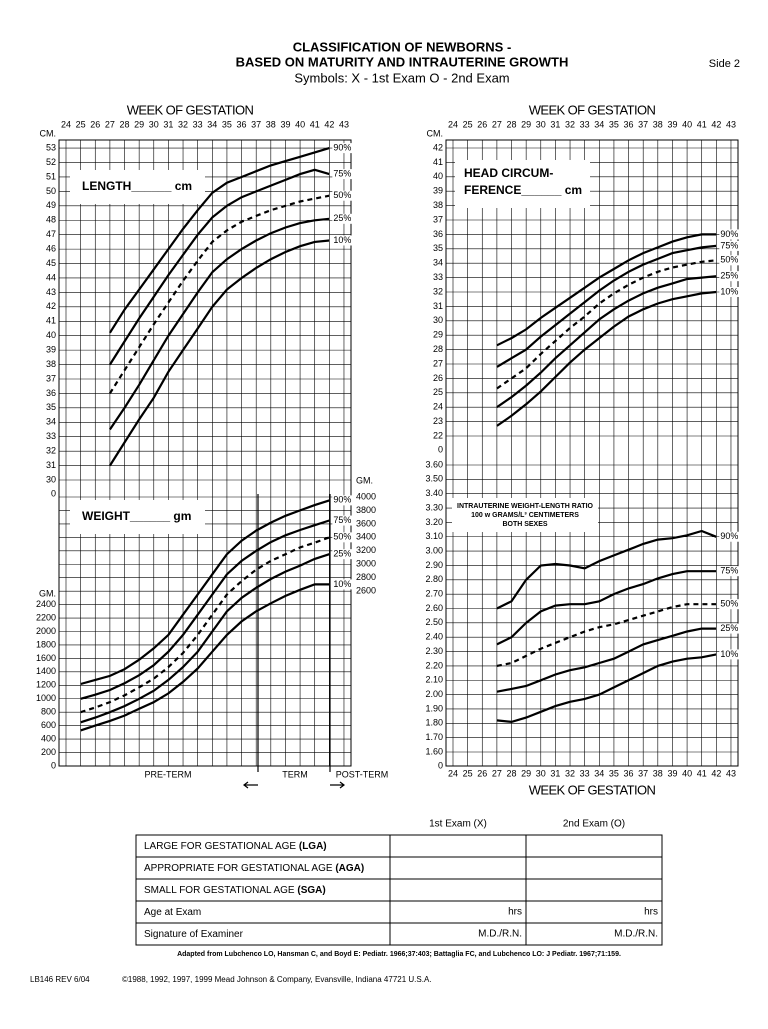 The image size is (768, 1029). I want to click on box-label: LENGTH______ cm, so click(137, 186).